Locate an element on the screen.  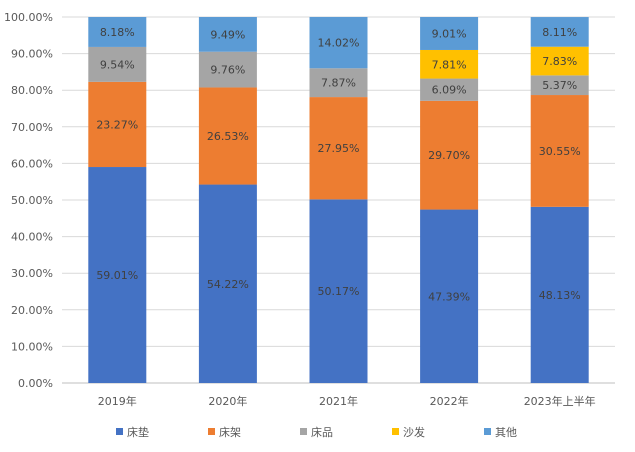
data-label: 9.01% is located at coordinates (449, 33).